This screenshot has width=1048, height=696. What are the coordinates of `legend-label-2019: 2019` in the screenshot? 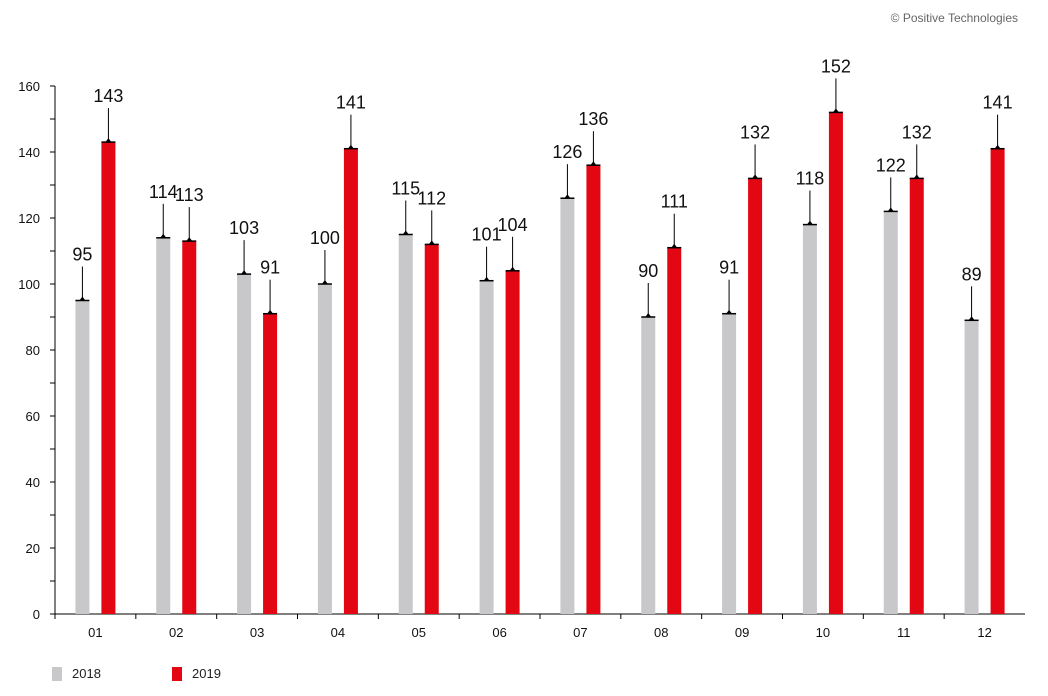 It's located at (206, 673).